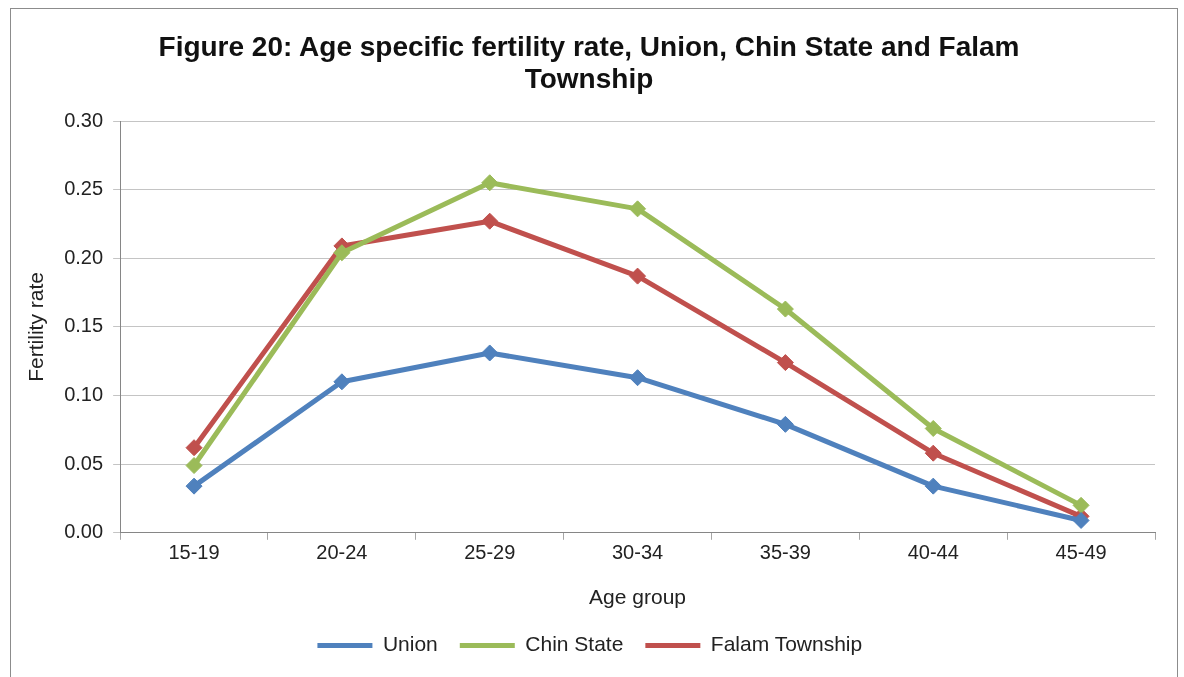  I want to click on x-tick-label: 30-34, so click(637, 552).